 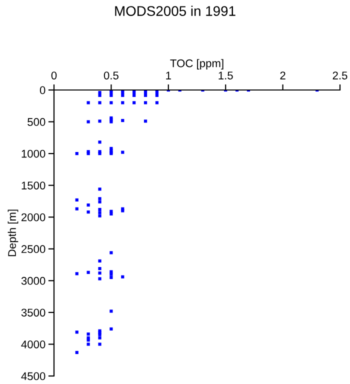 What do you see at coordinates (43, 90) in the screenshot?
I see `y-tick-label: 0` at bounding box center [43, 90].